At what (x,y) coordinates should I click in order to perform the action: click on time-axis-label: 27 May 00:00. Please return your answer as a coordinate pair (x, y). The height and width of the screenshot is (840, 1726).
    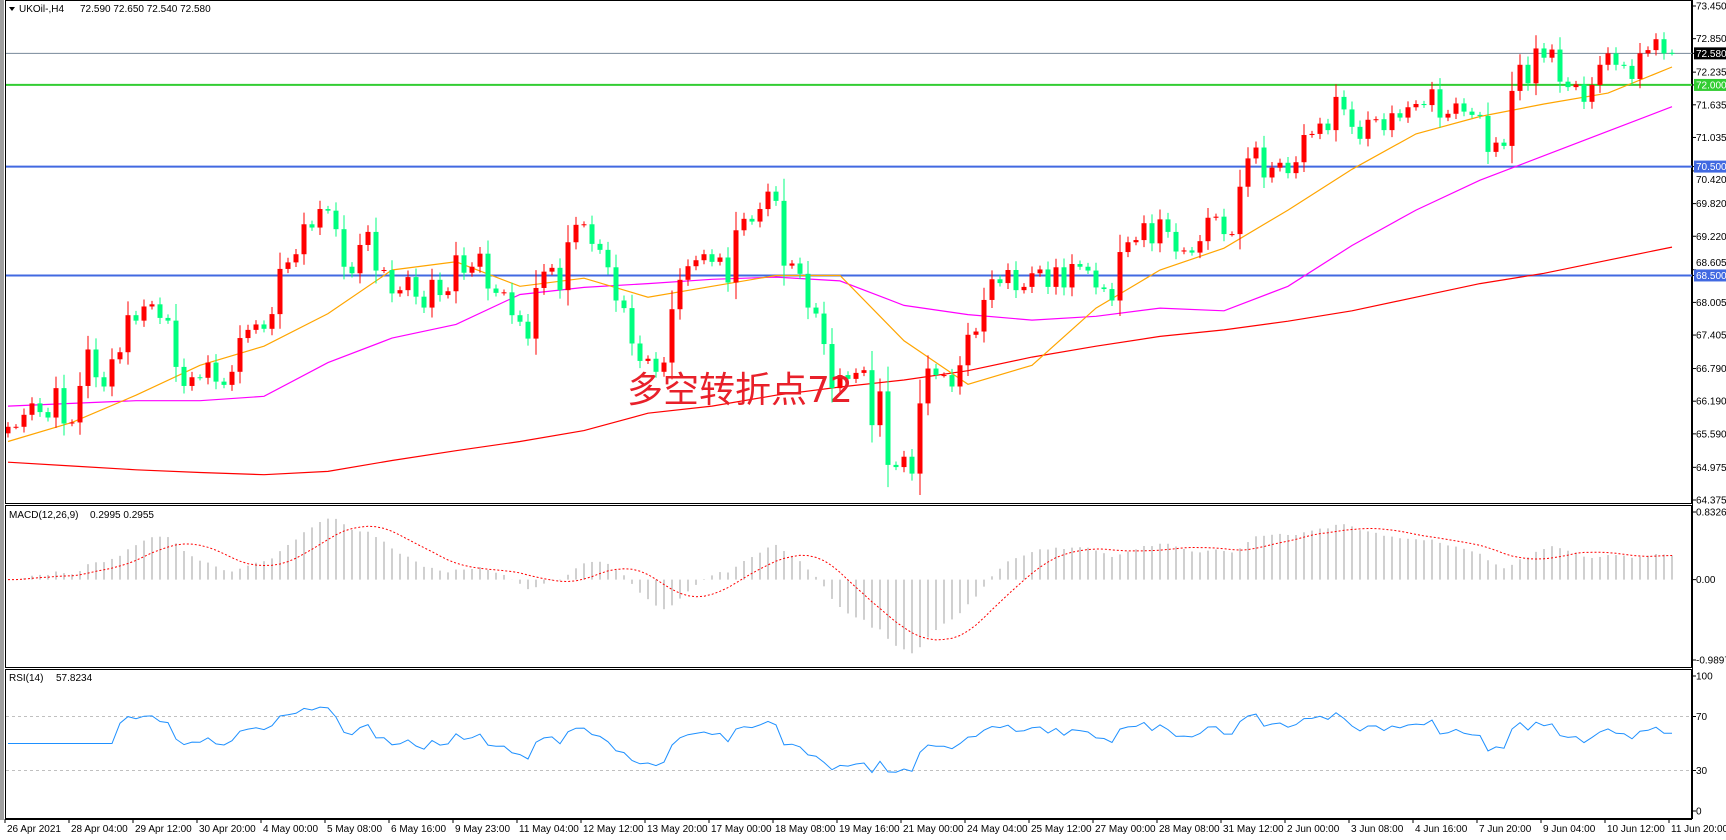
    Looking at the image, I should click on (1125, 829).